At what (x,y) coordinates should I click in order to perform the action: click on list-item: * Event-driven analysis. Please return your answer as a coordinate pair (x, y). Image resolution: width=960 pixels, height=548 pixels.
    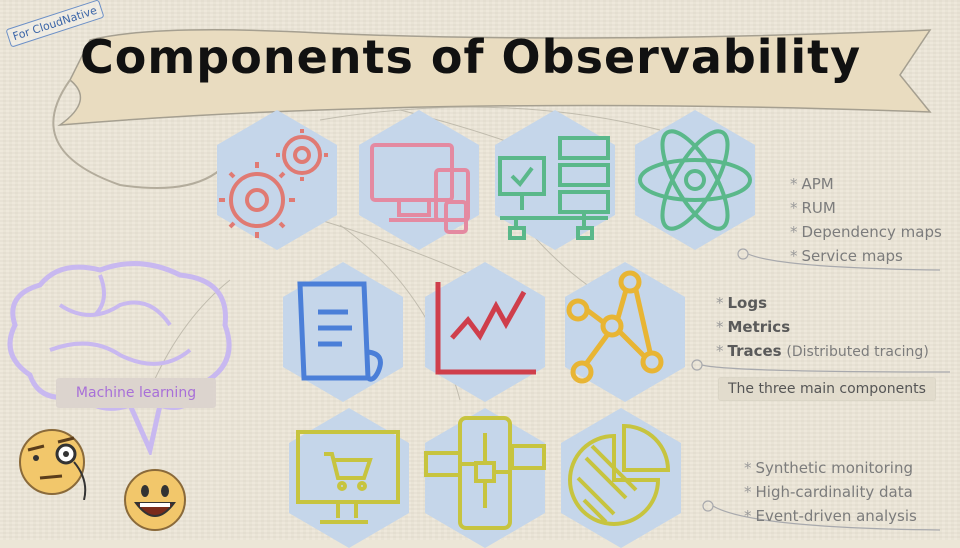
    Looking at the image, I should click on (830, 516).